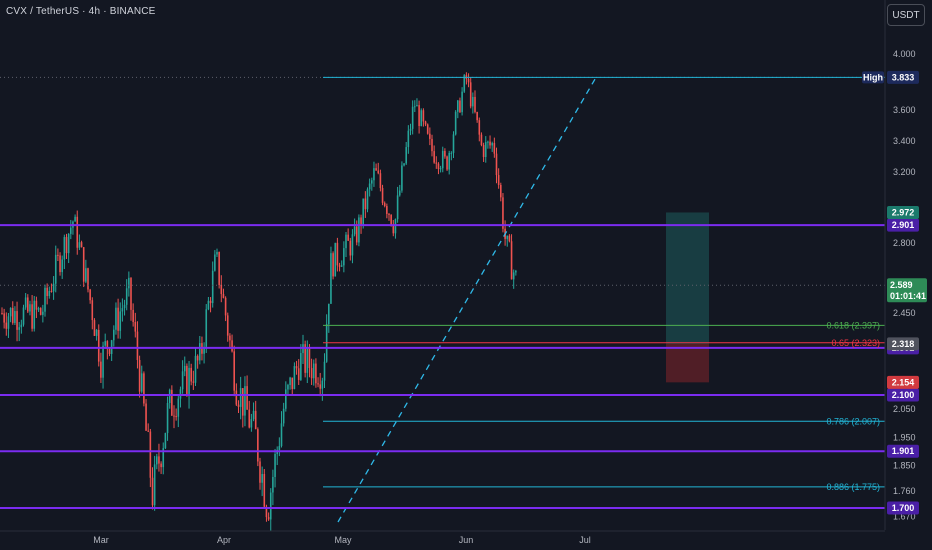 The width and height of the screenshot is (932, 550). Describe the element at coordinates (585, 540) in the screenshot. I see `x-tick-label: Jul` at that location.